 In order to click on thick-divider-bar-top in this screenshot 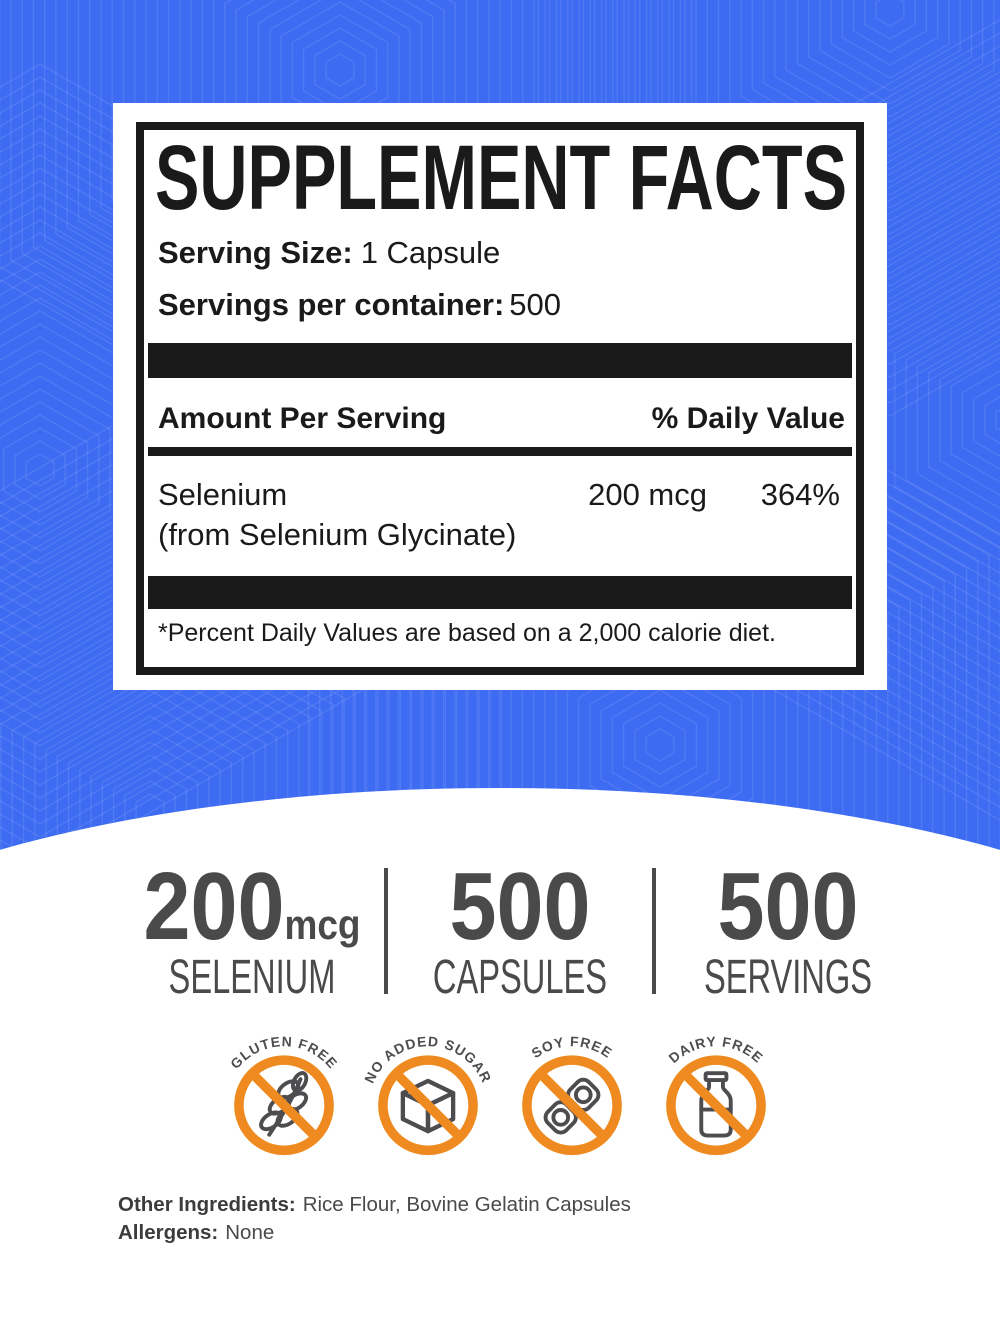, I will do `click(500, 360)`.